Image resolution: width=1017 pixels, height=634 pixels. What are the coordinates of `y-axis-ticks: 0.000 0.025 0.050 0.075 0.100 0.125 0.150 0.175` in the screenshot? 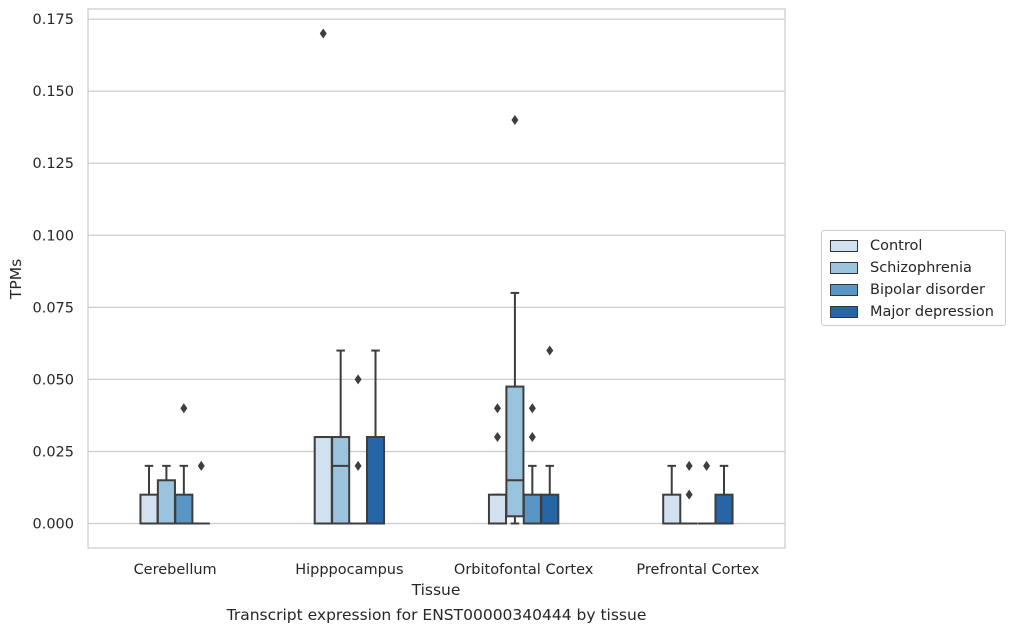 It's located at (53, 272).